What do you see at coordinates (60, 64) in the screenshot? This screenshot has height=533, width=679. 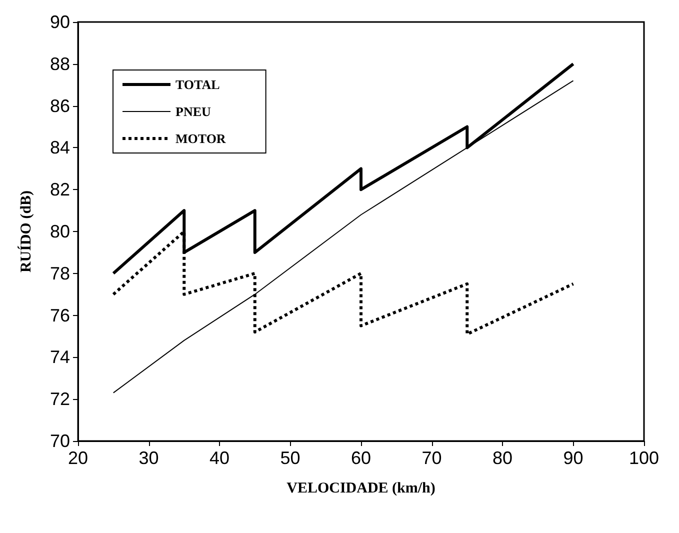 I see `y-tick-label: 88` at bounding box center [60, 64].